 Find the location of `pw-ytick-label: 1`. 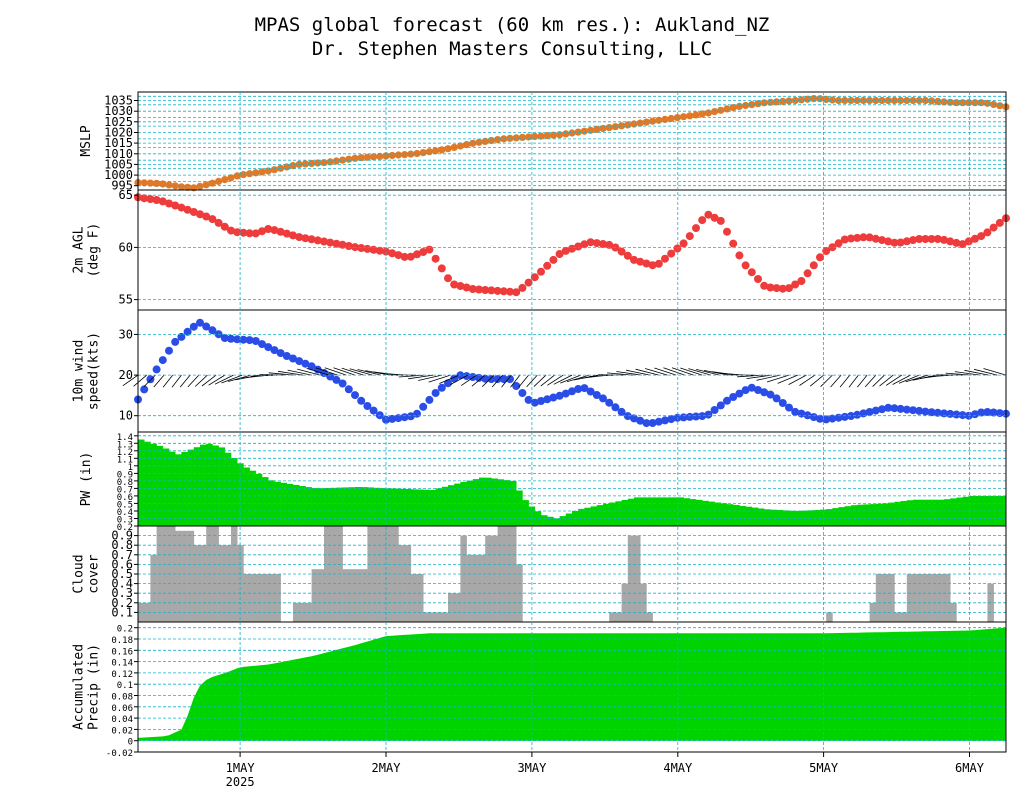

pw-ytick-label: 1 is located at coordinates (130, 468).